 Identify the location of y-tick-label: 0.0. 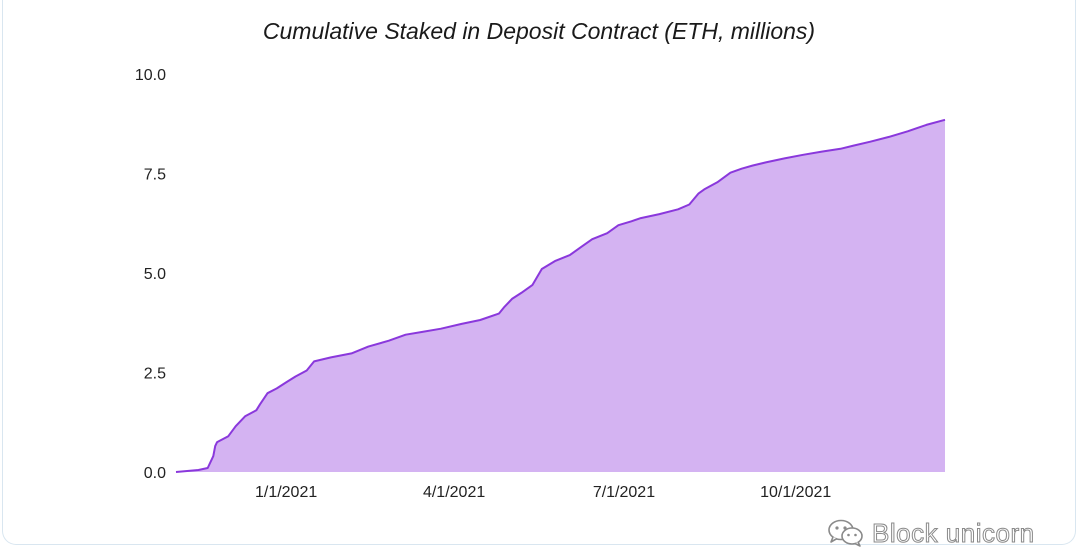
(155, 473).